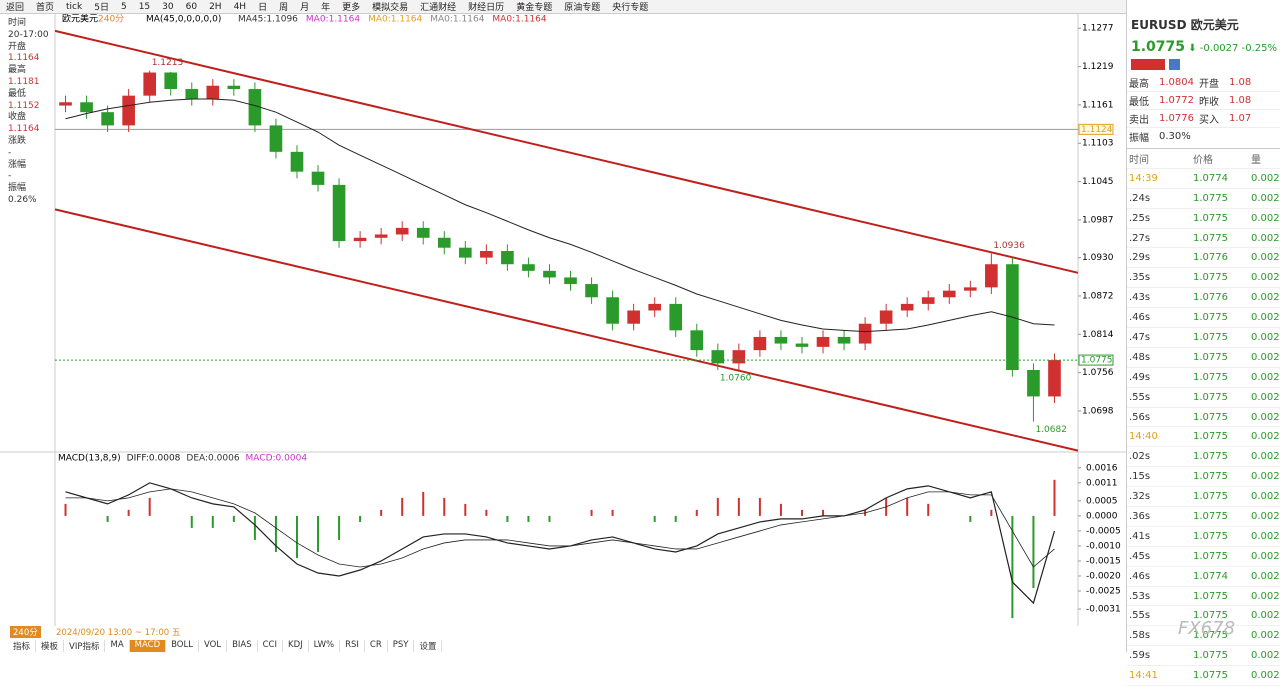 This screenshot has width=1280, height=686. Describe the element at coordinates (148, 646) in the screenshot. I see `indicator-tab: MACD` at that location.